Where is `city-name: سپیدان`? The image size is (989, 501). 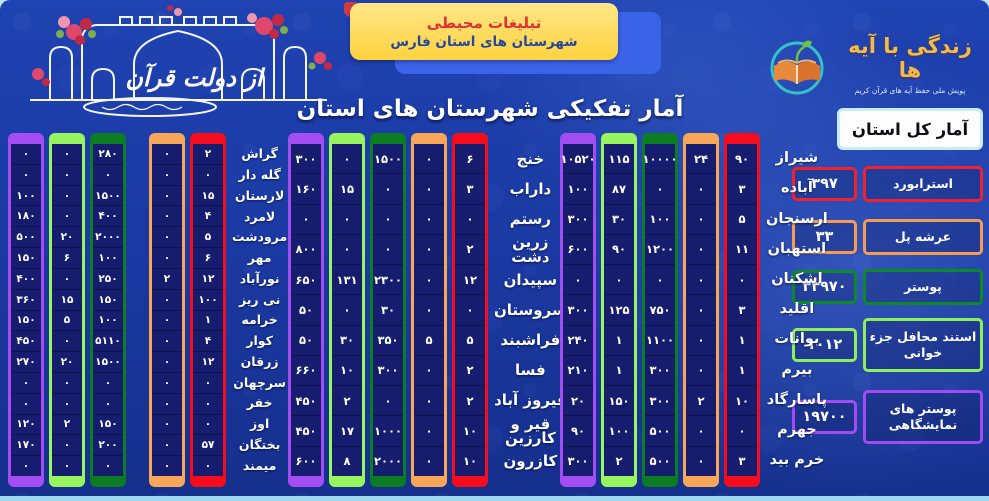 city-name: سپیدان is located at coordinates (530, 279).